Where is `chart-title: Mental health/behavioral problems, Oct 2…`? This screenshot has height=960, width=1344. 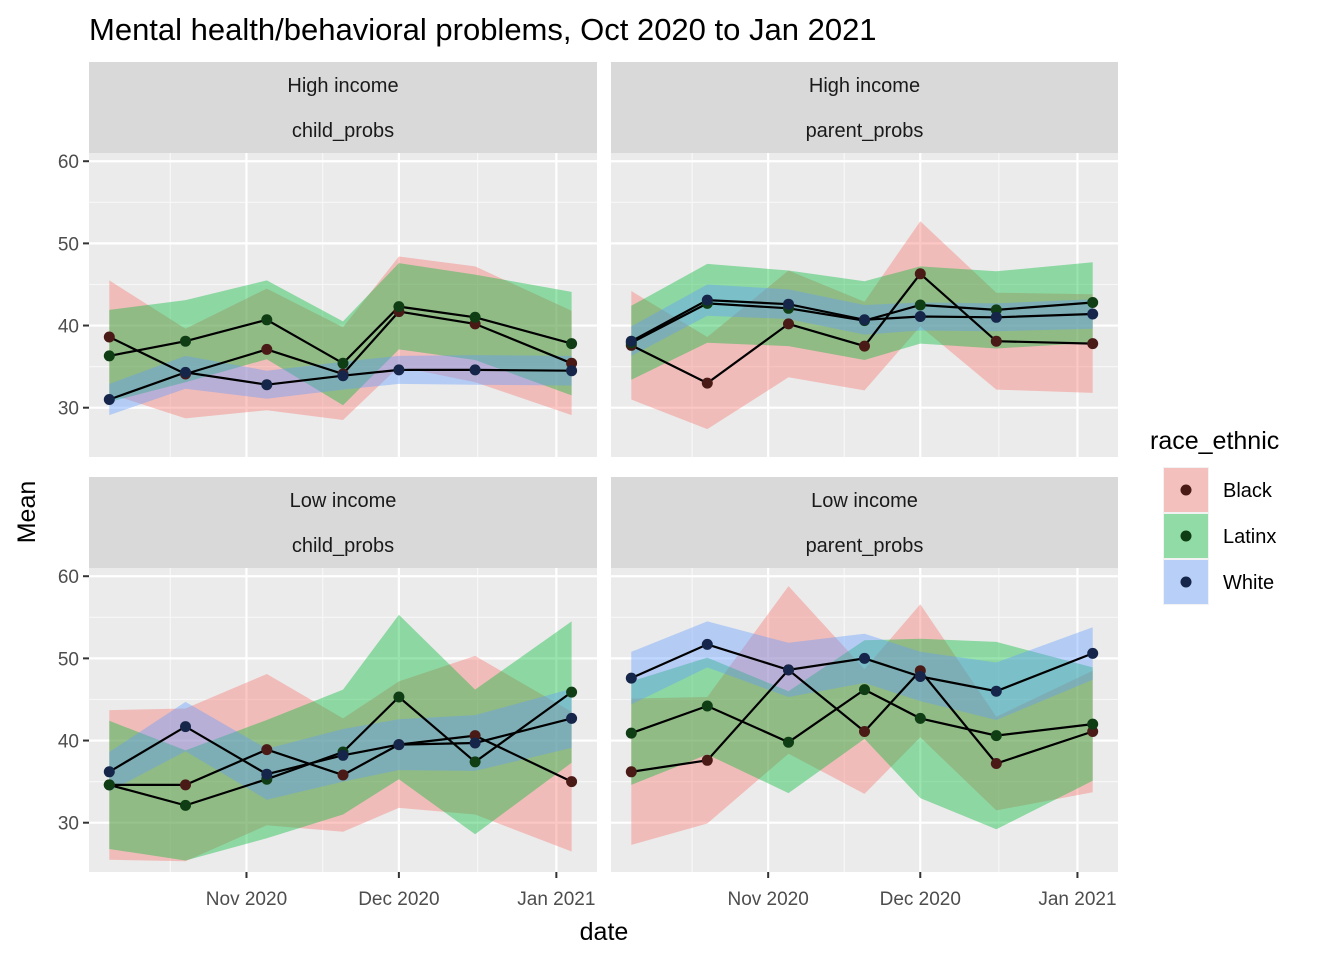 chart-title: Mental health/behavioral problems, Oct 2… is located at coordinates (483, 29).